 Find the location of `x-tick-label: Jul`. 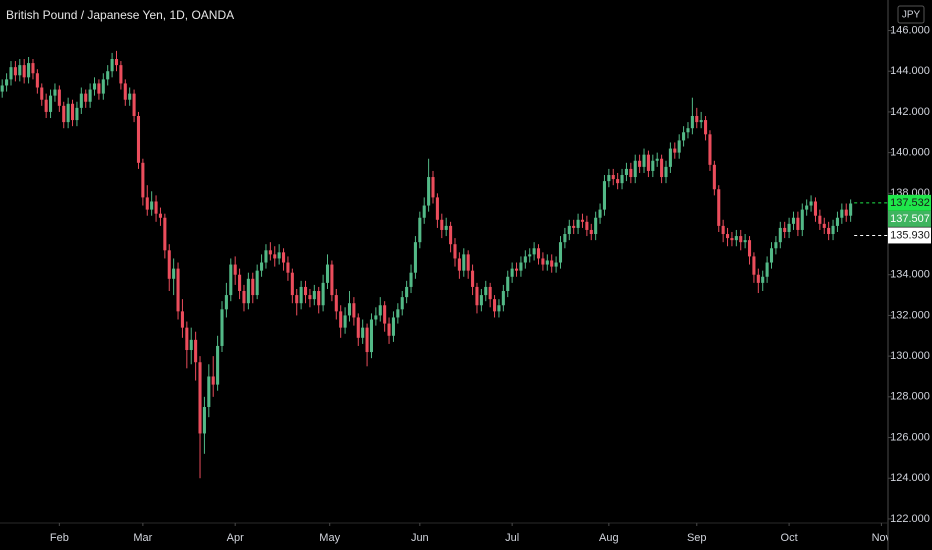

x-tick-label: Jul is located at coordinates (512, 538).